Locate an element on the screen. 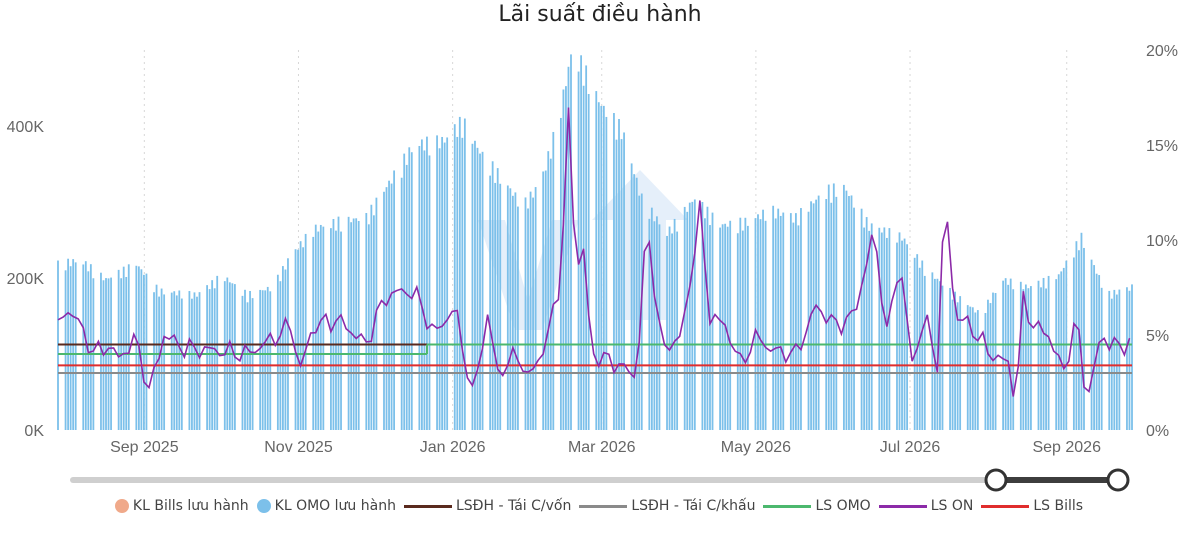 The image size is (1200, 555). legend-item: KL OMO lưu hành is located at coordinates (326, 506).